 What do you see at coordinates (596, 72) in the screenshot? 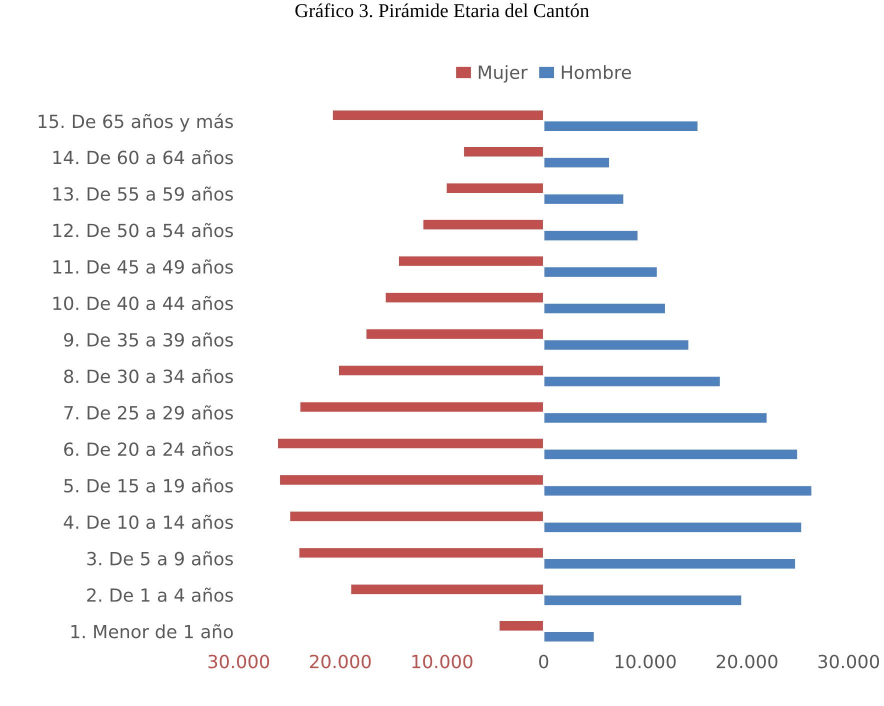
I see `legend-label: Hombre` at bounding box center [596, 72].